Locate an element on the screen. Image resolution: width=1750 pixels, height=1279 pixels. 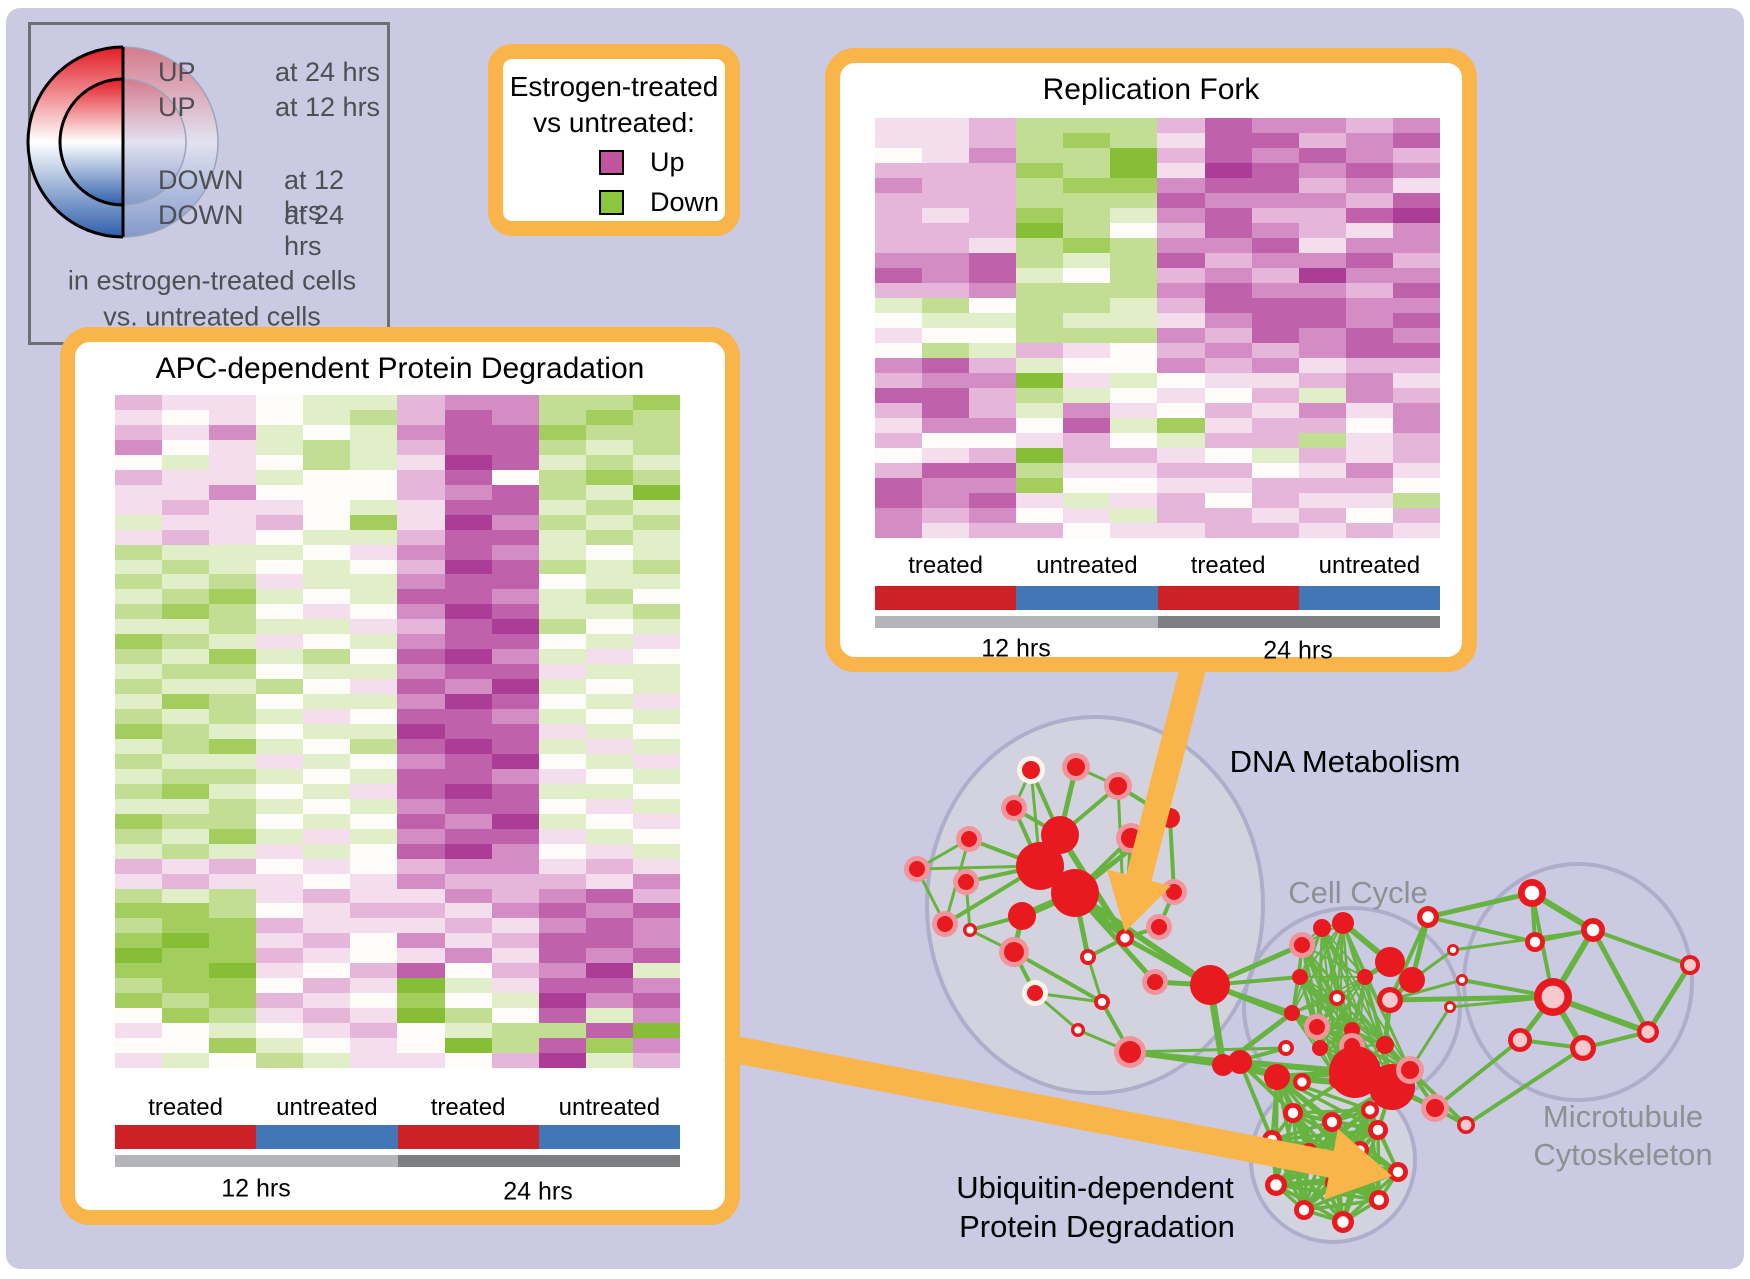
treated-bar is located at coordinates (186, 1137).